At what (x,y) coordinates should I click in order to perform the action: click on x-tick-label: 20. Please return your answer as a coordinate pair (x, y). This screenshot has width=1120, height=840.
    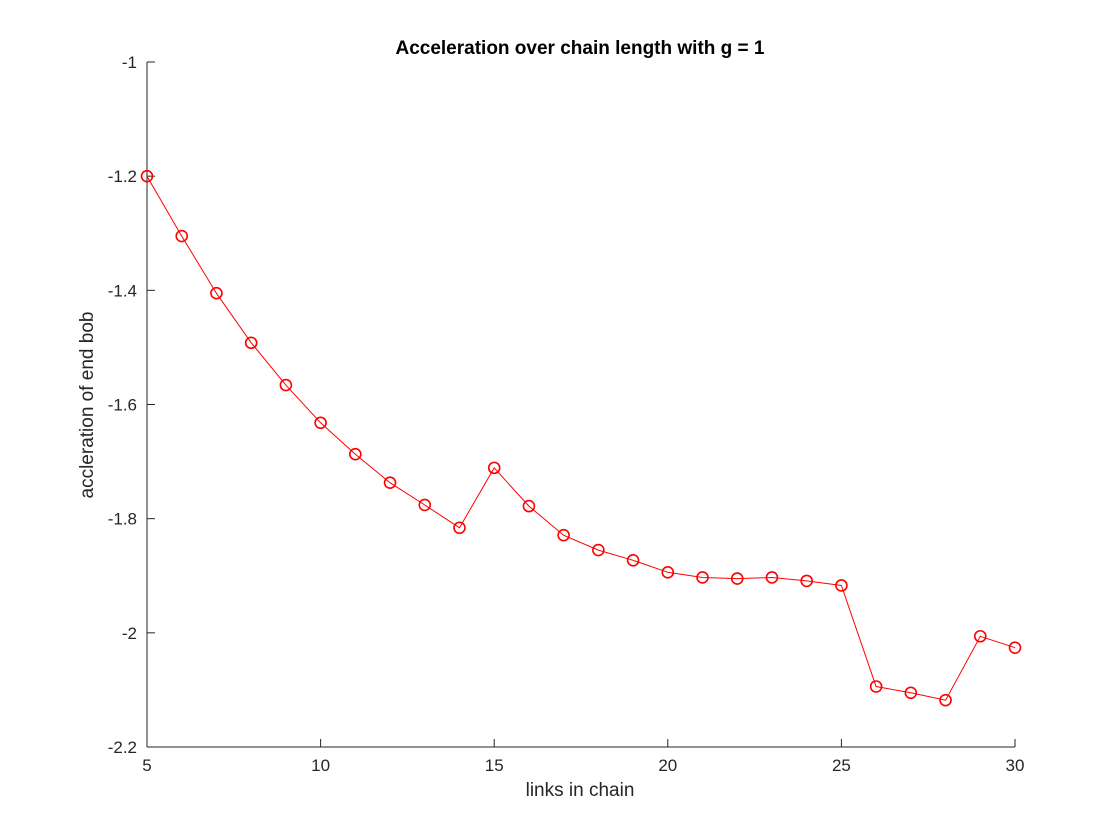
    Looking at the image, I should click on (667, 765).